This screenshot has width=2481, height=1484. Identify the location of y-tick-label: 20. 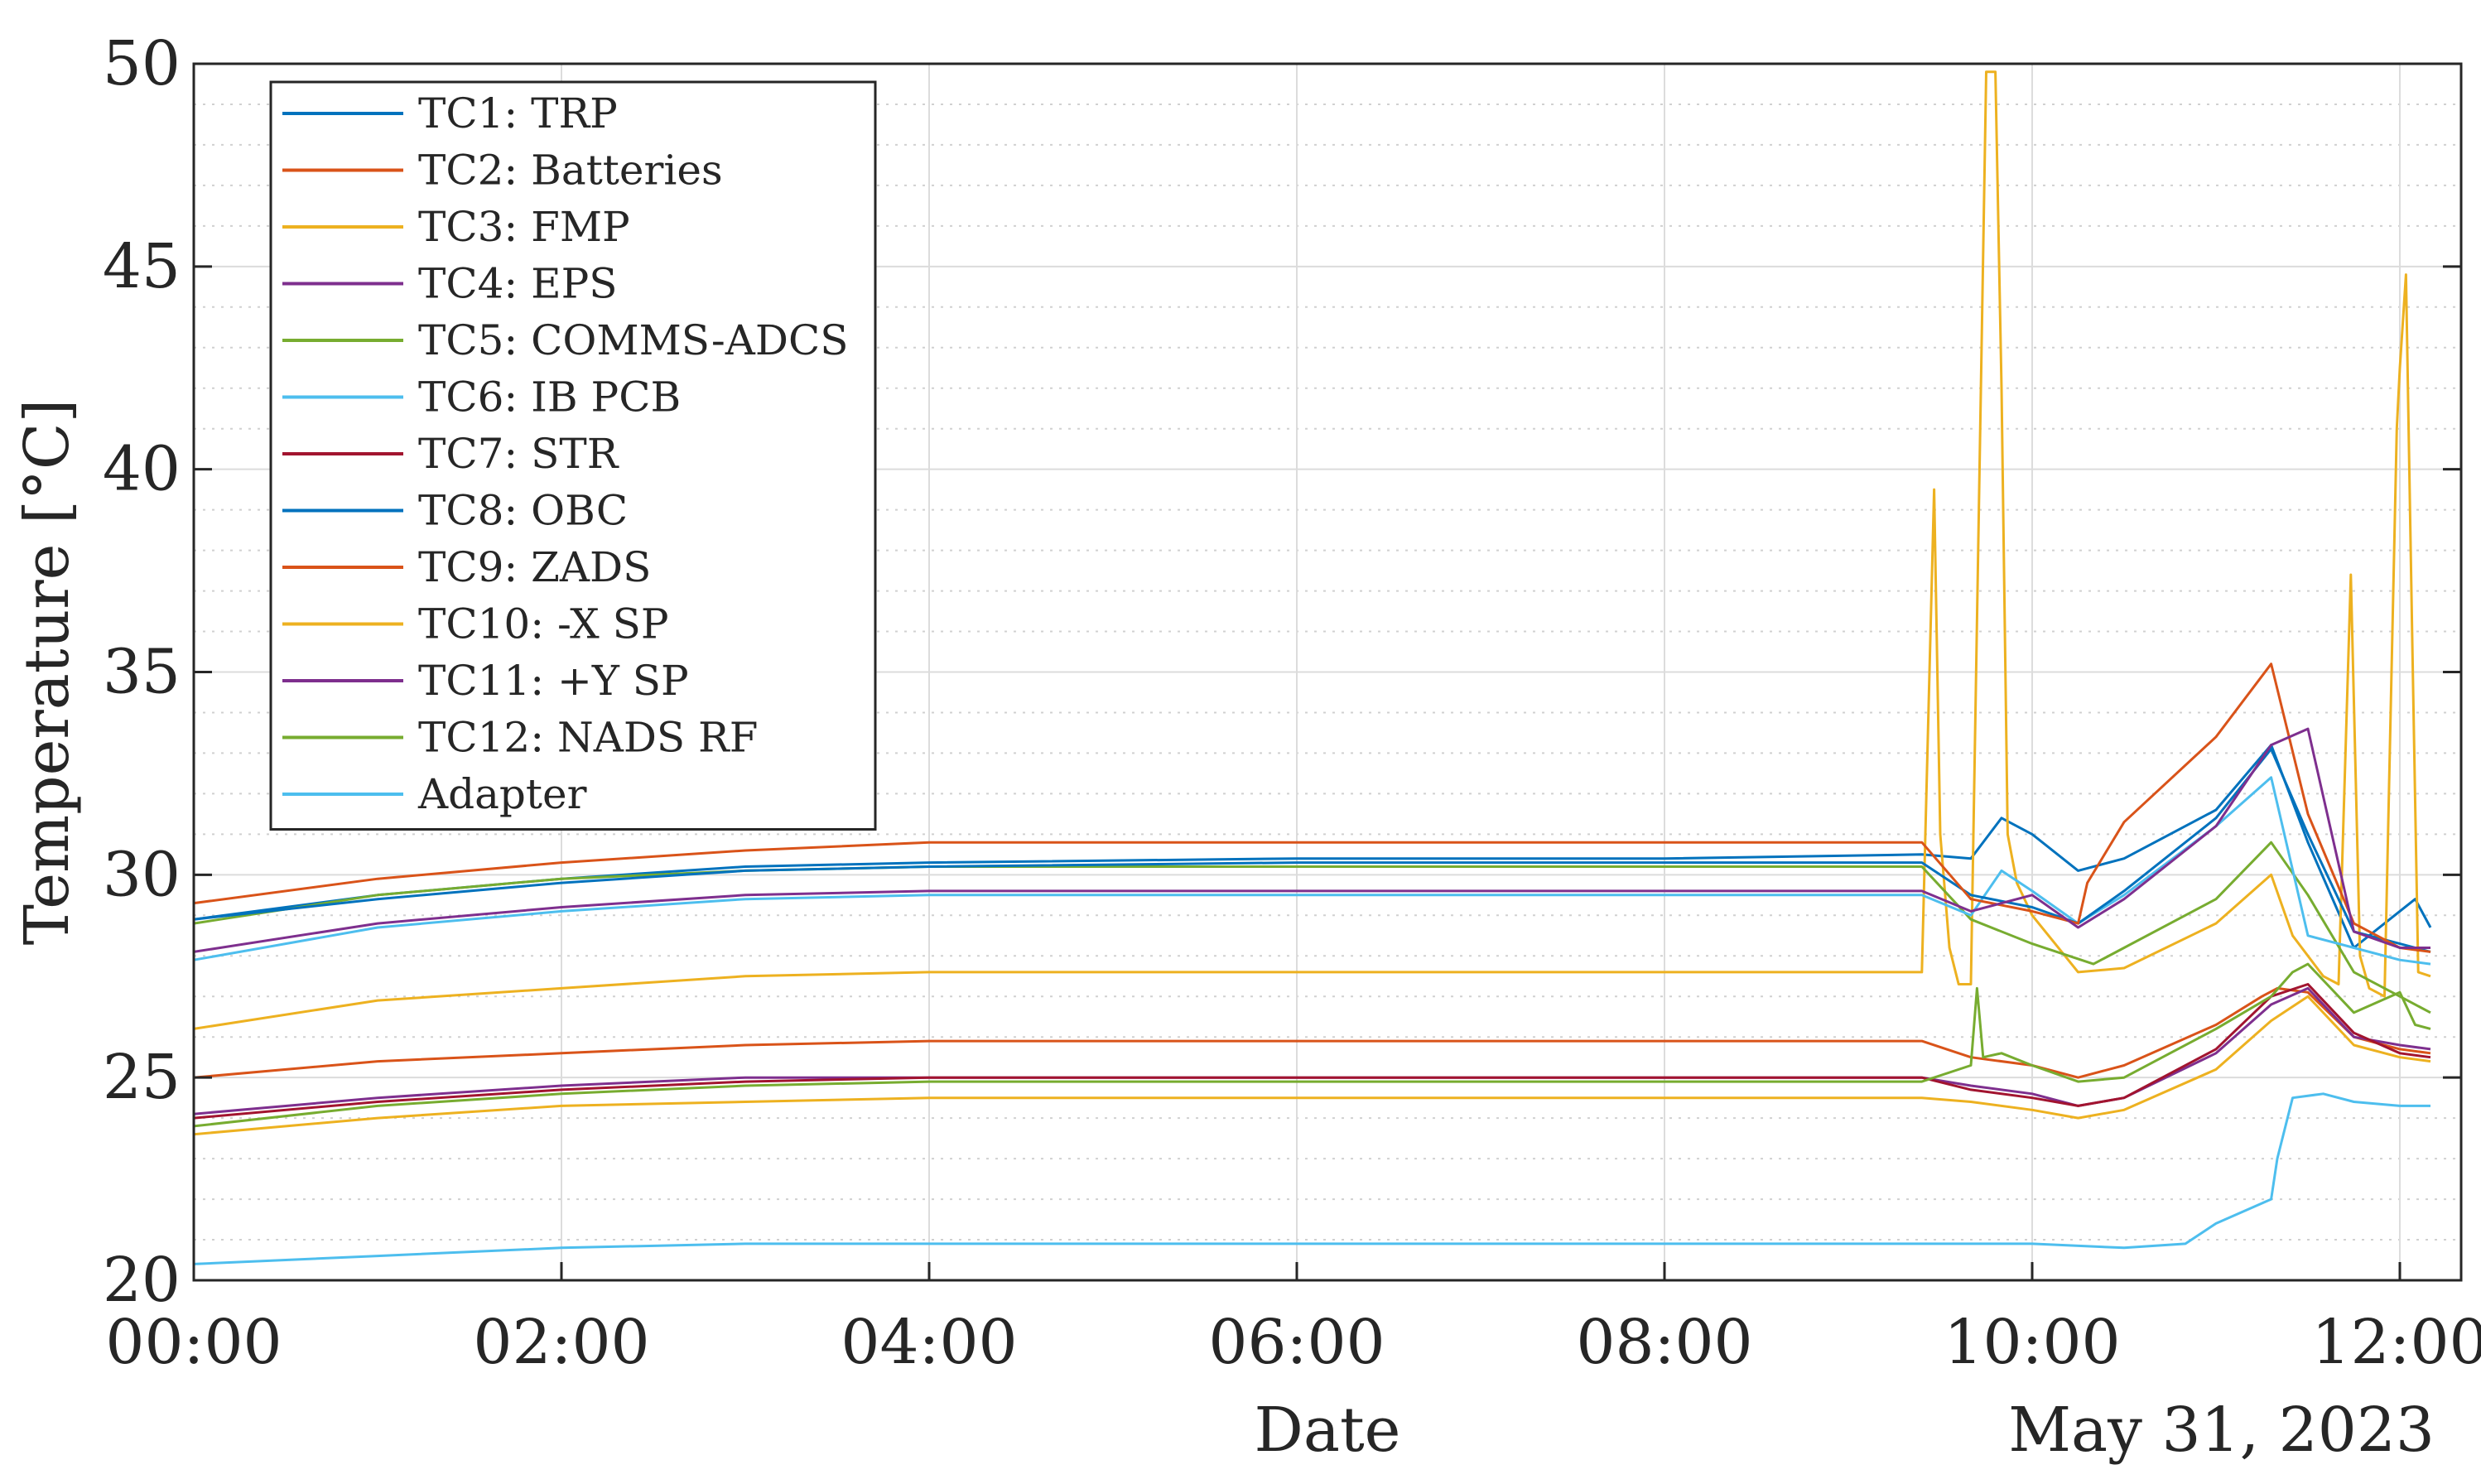
(142, 1280).